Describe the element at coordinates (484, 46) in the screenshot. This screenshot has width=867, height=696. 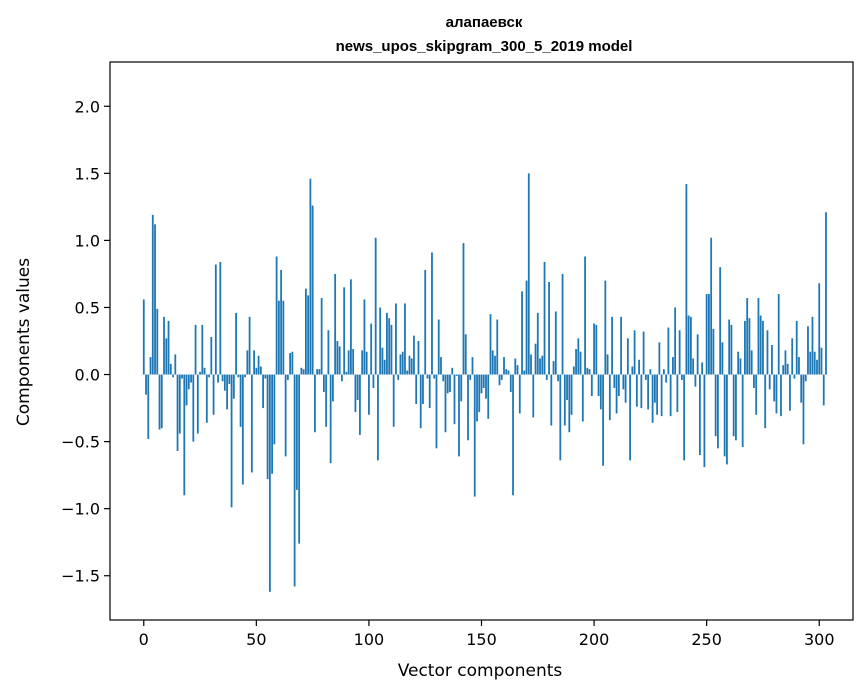
I see `chart-subtitle: news_upos_skipgram_300_5_2019 model` at that location.